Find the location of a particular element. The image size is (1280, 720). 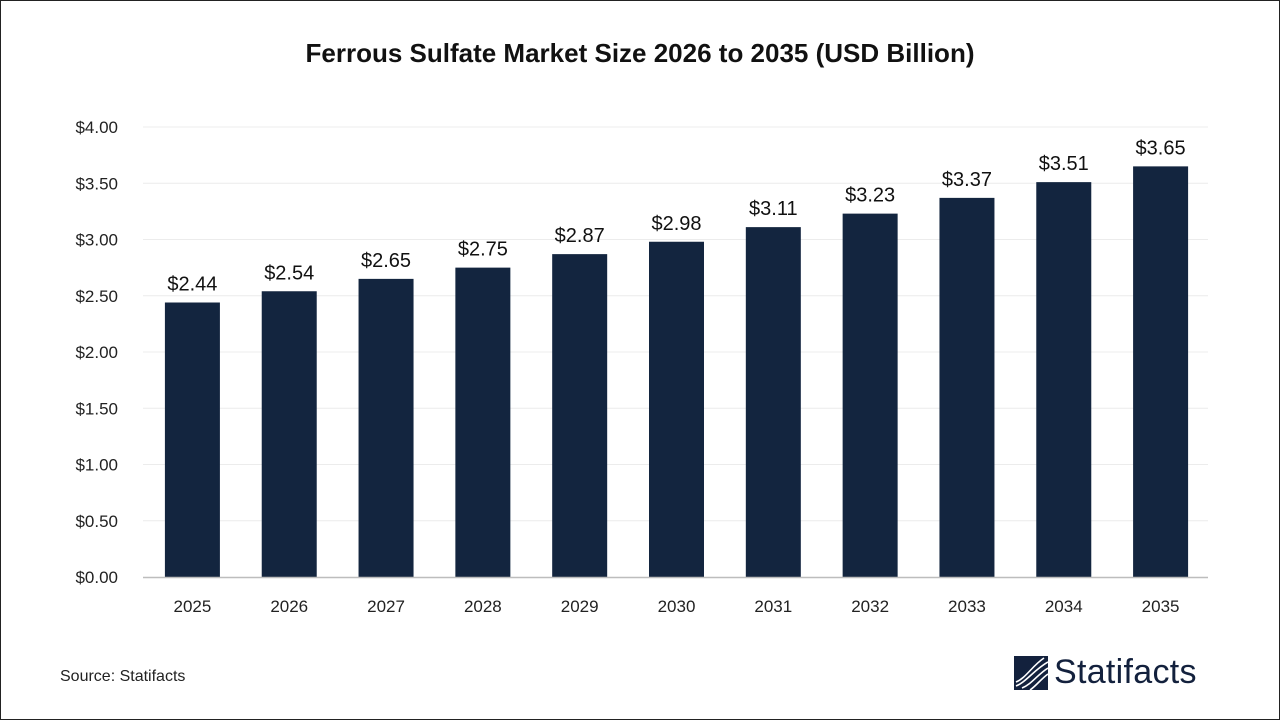

bar-2030 is located at coordinates (676, 409).